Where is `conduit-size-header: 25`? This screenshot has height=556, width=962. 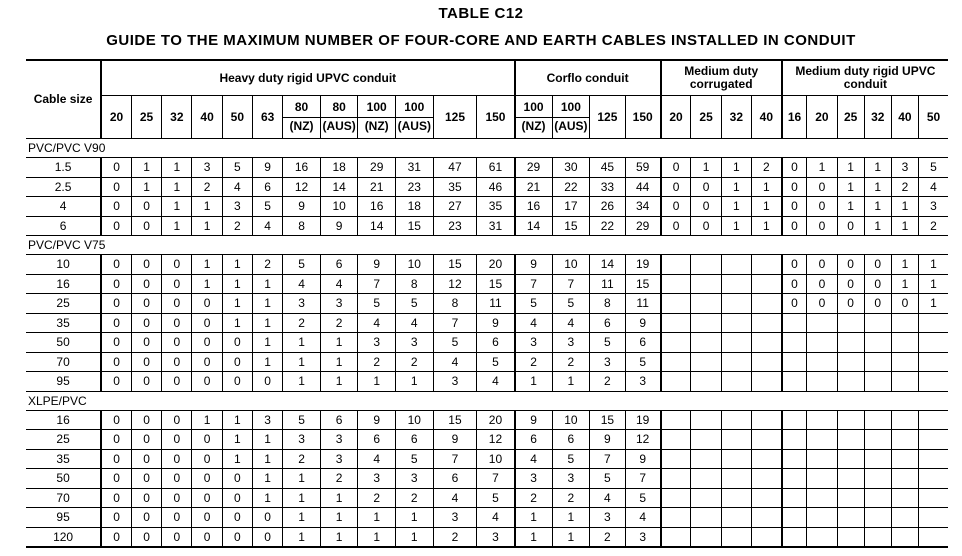
conduit-size-header: 25 is located at coordinates (146, 117).